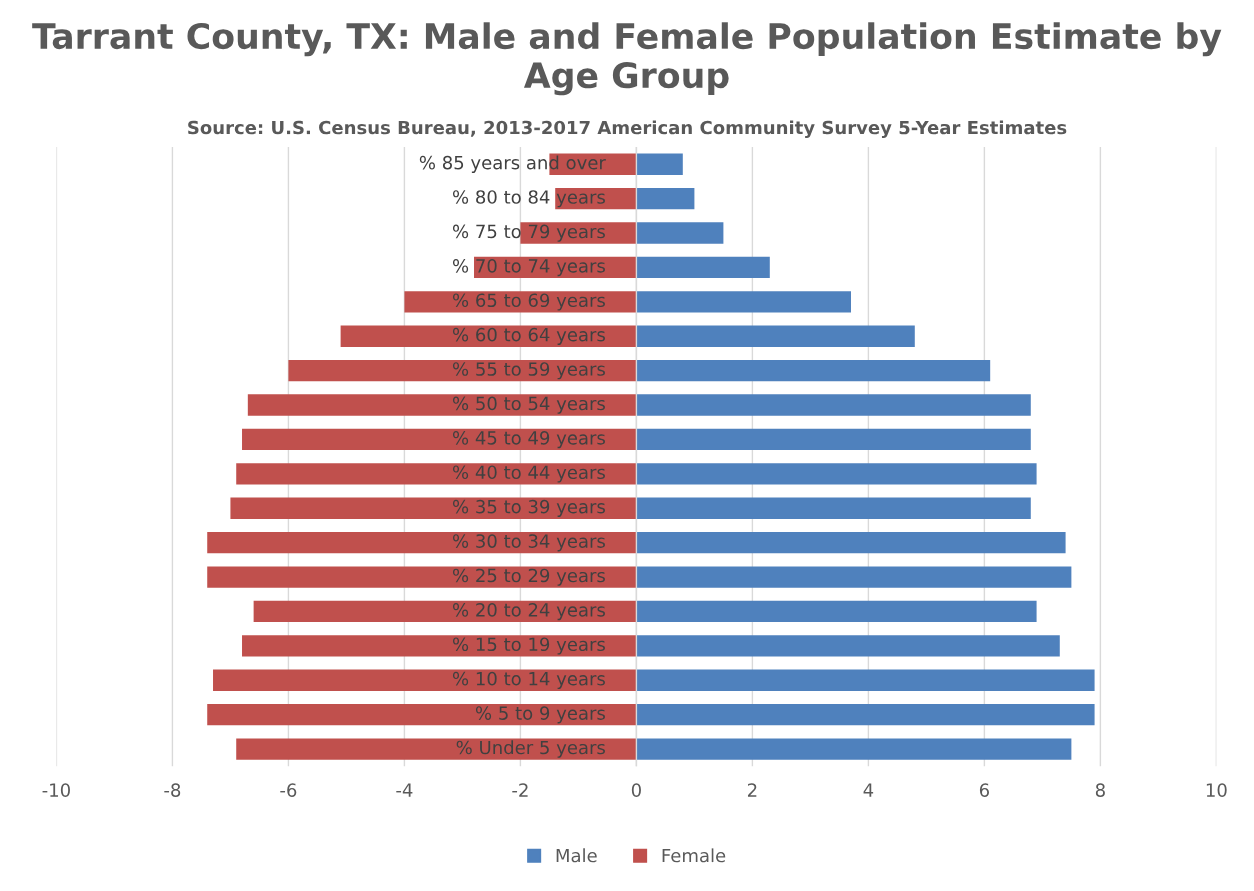 The width and height of the screenshot is (1254, 891). I want to click on y-tick-label: % 25 to 29 years, so click(528, 577).